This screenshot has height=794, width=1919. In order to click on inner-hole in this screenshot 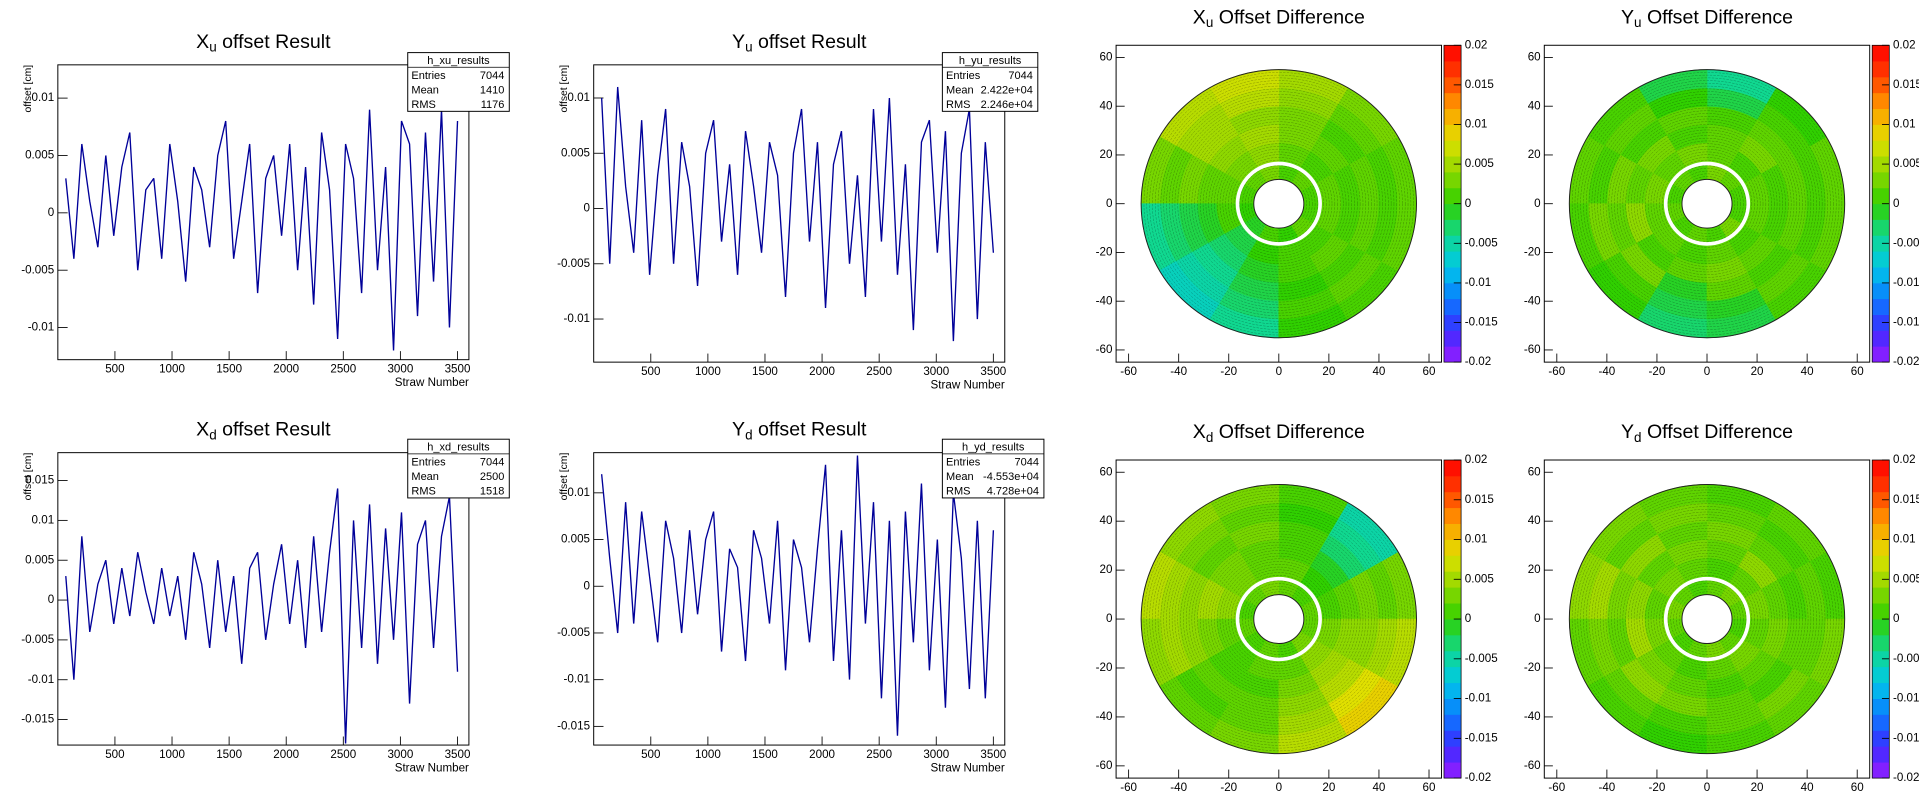, I will do `click(1279, 619)`.